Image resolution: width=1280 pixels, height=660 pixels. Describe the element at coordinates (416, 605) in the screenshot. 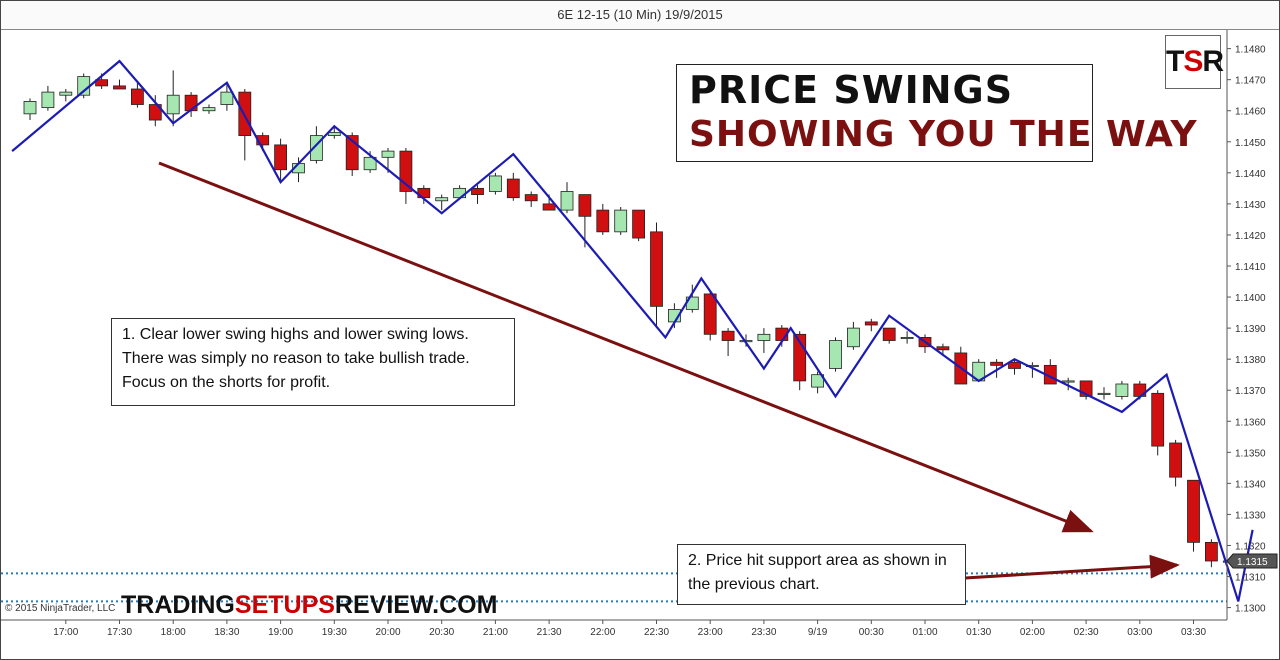

I see `brand-part3: REVIEW.COM` at that location.